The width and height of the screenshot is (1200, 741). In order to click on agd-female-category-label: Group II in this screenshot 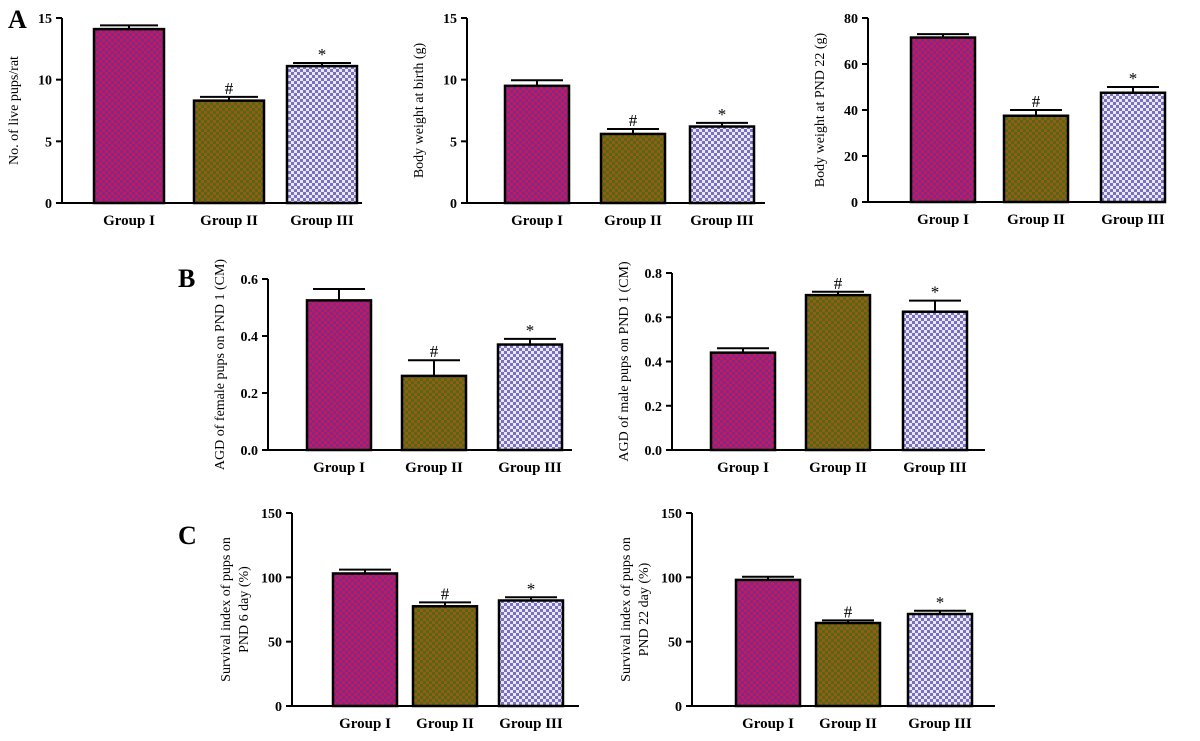, I will do `click(434, 468)`.